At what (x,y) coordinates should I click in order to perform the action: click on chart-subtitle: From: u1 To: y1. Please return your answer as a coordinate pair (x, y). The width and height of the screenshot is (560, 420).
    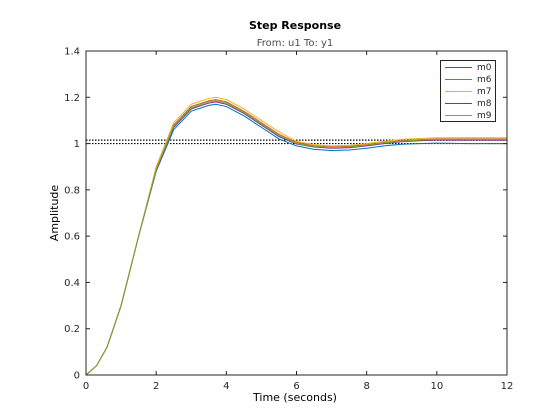
    Looking at the image, I should click on (295, 43).